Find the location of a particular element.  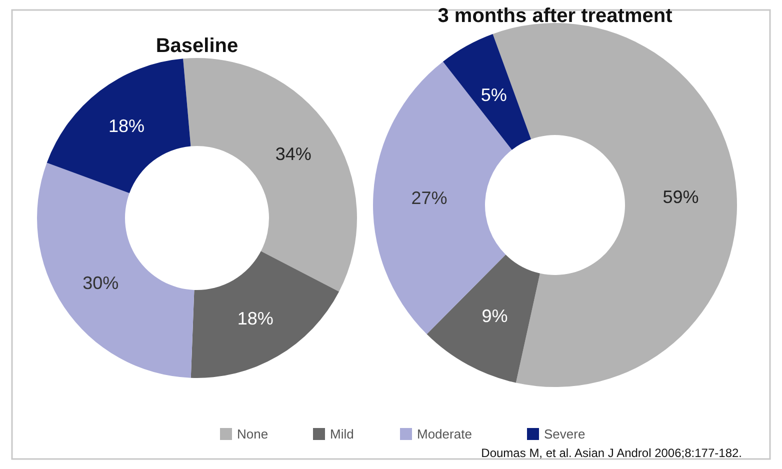

chart-title: Baseline is located at coordinates (197, 46).